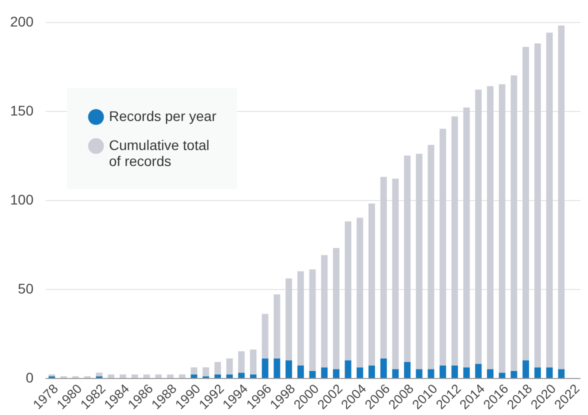  What do you see at coordinates (159, 153) in the screenshot?
I see `legend-label: Cumulative total of records` at bounding box center [159, 153].